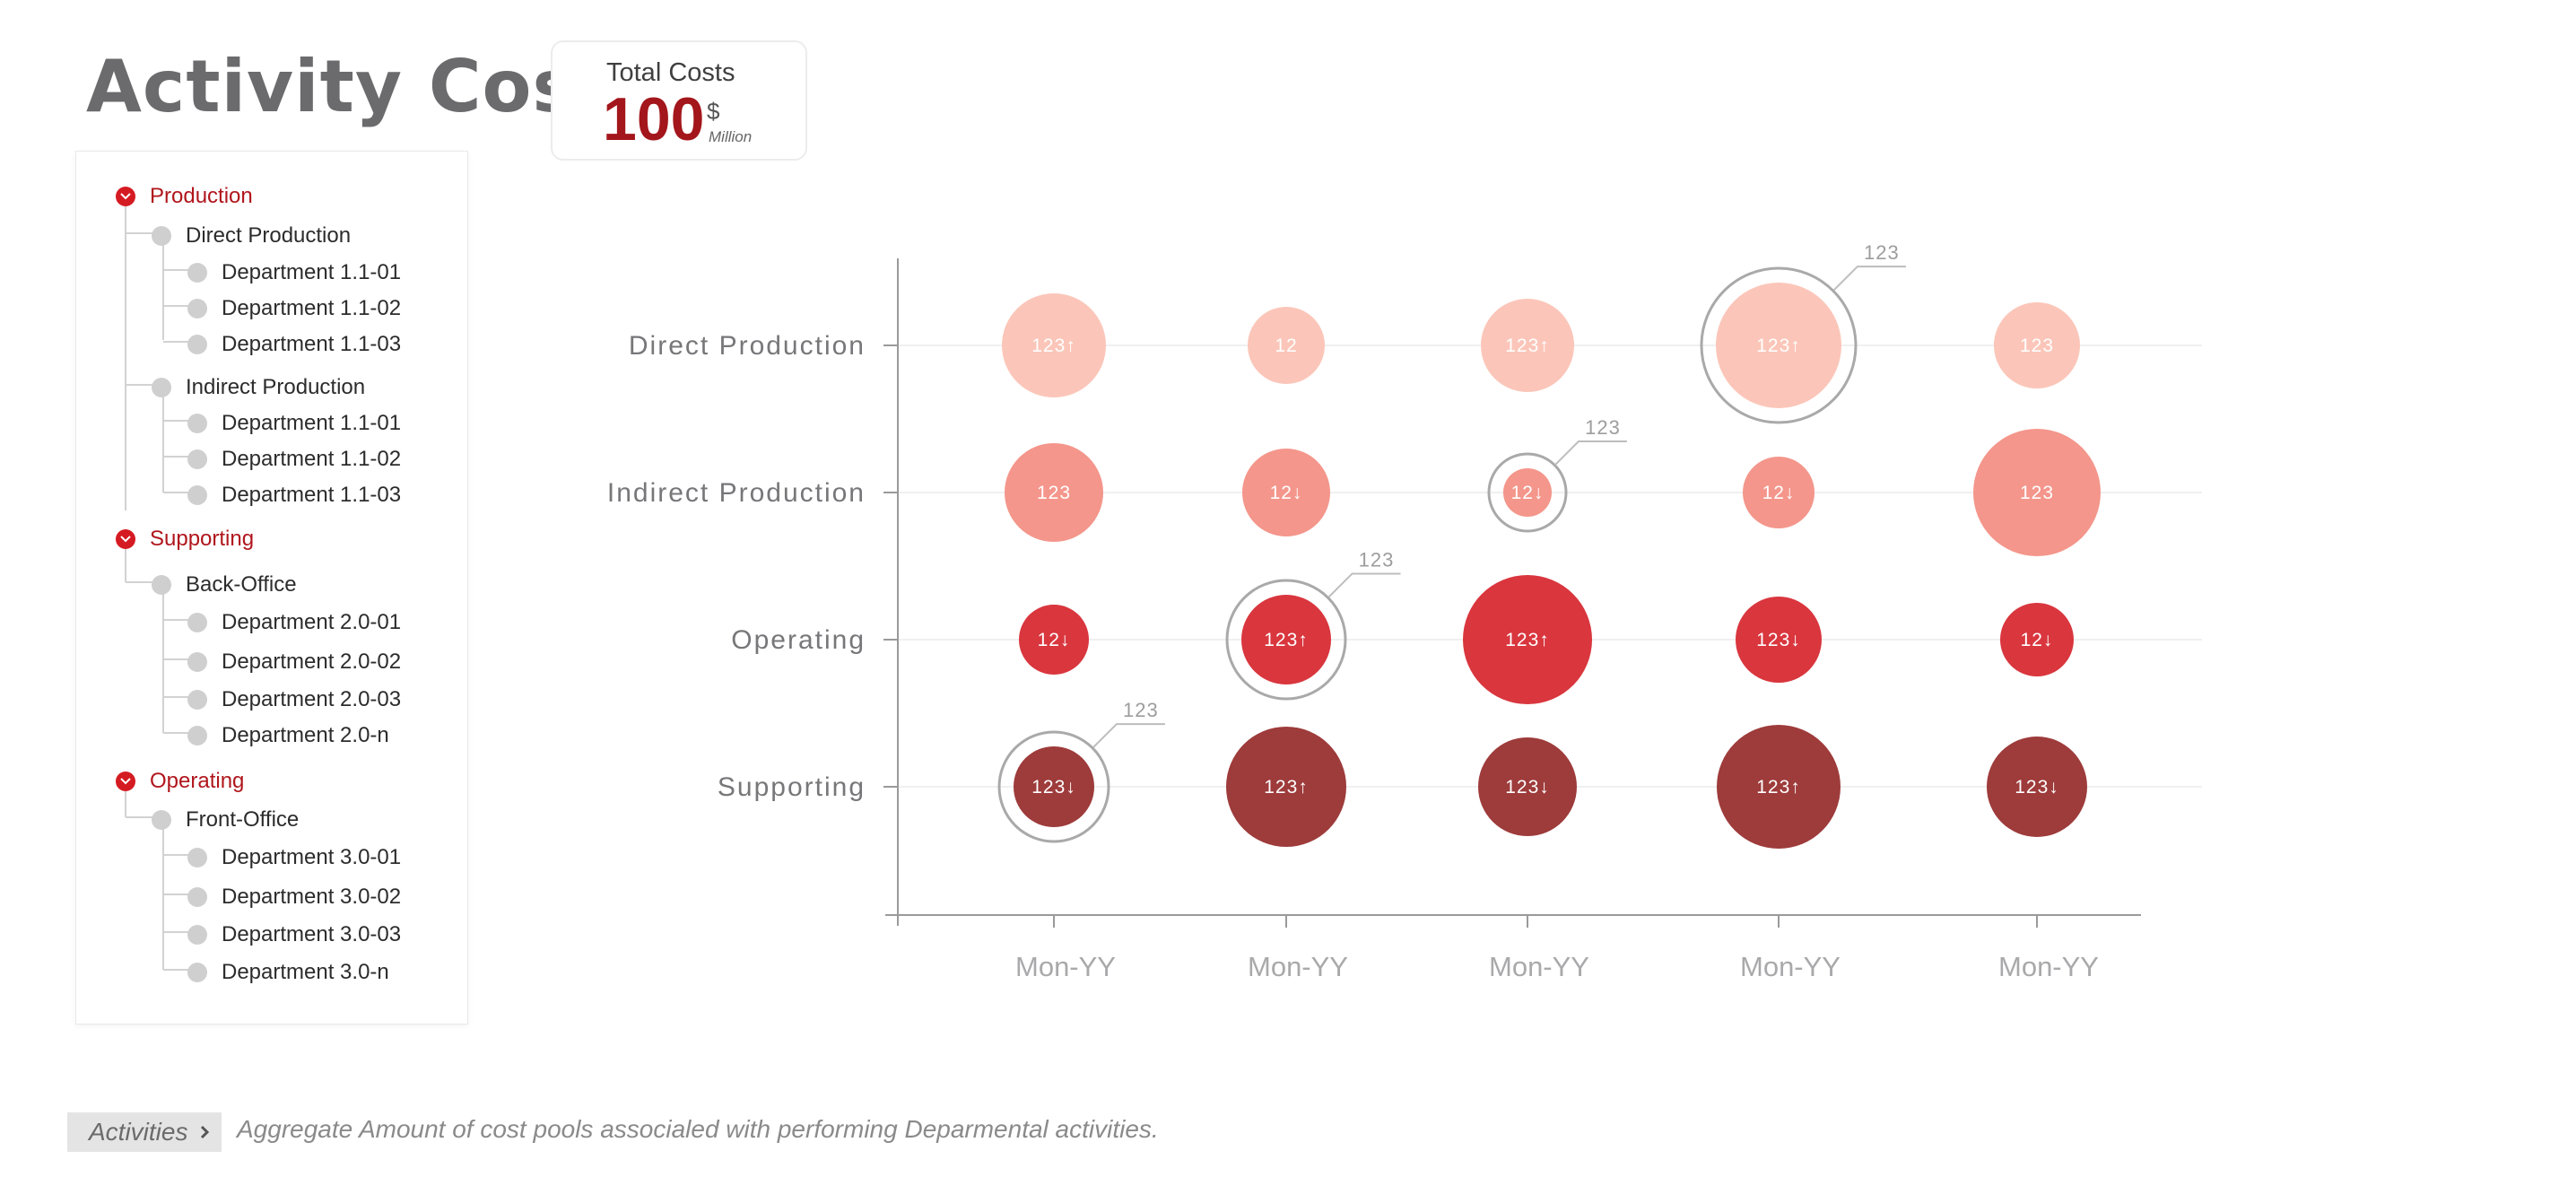 The width and height of the screenshot is (2576, 1177). What do you see at coordinates (138, 1132) in the screenshot?
I see `breadcrumb-label: Activities` at bounding box center [138, 1132].